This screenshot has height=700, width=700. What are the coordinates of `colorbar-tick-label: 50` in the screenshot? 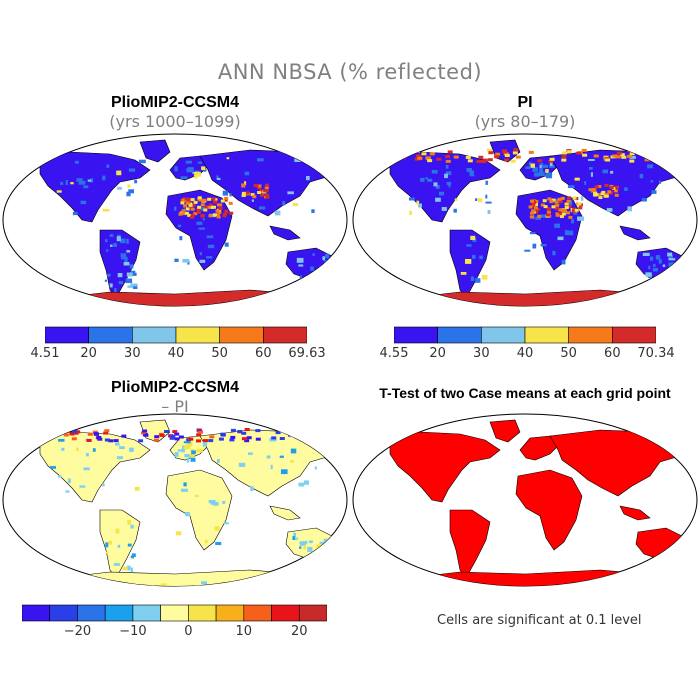 It's located at (568, 353).